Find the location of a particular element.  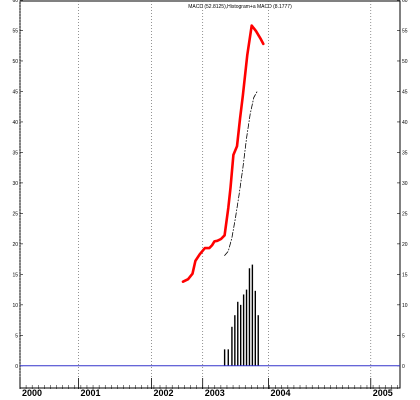

y-tick-label-right: 45 is located at coordinates (405, 92).